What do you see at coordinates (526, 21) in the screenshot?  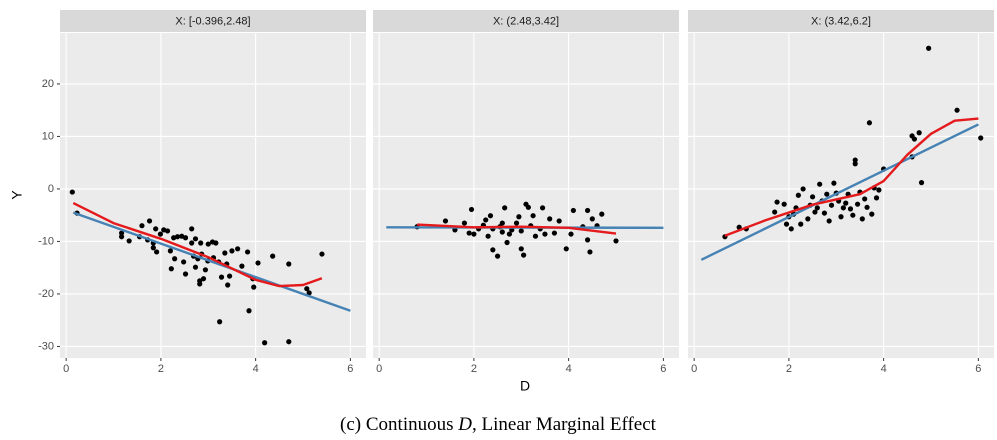 I see `panel-title: X: (2.48,3.42]` at bounding box center [526, 21].